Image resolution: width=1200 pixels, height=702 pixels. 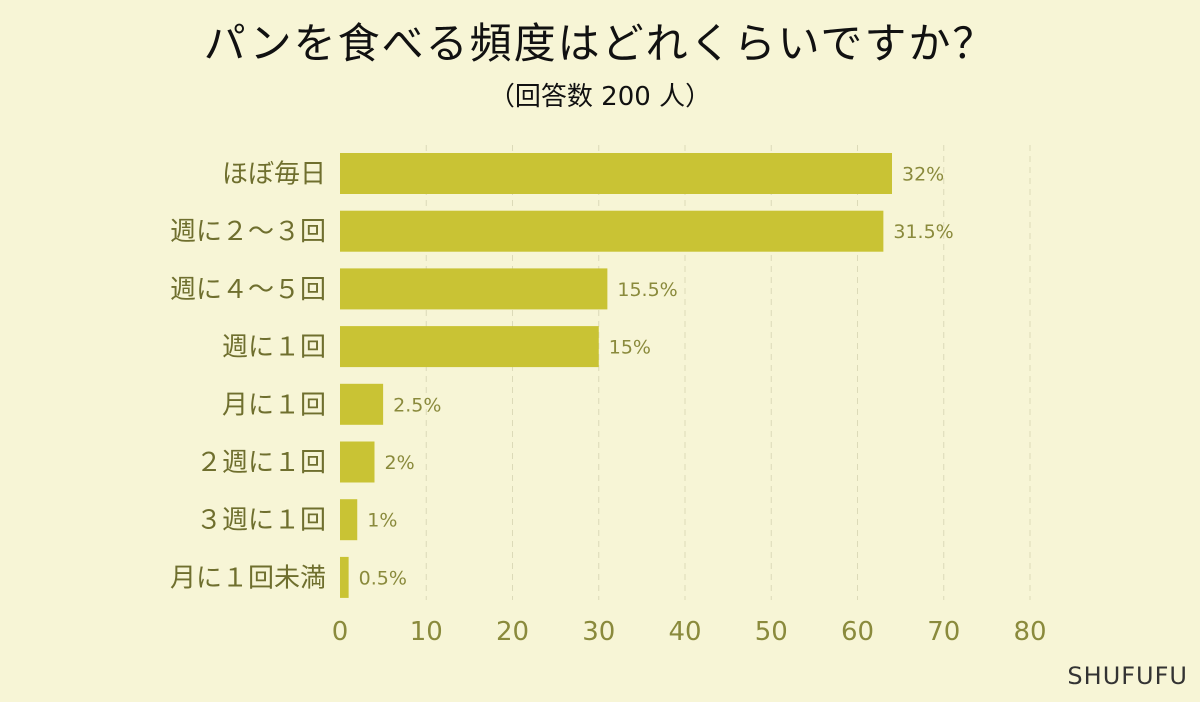 What do you see at coordinates (261, 463) in the screenshot?
I see `category-label: ２週に１回` at bounding box center [261, 463].